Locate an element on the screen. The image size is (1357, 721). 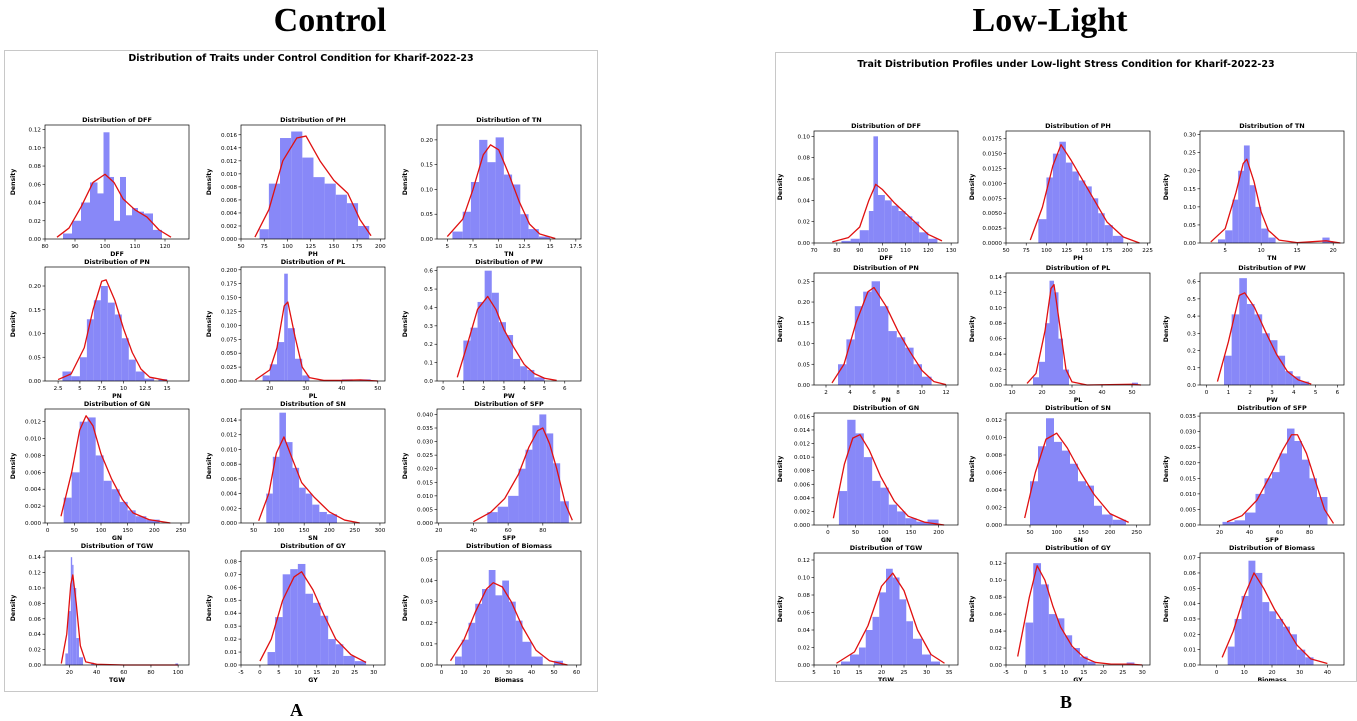
control-gy-xtick-label-6: 25 is located at coordinates (355, 673).